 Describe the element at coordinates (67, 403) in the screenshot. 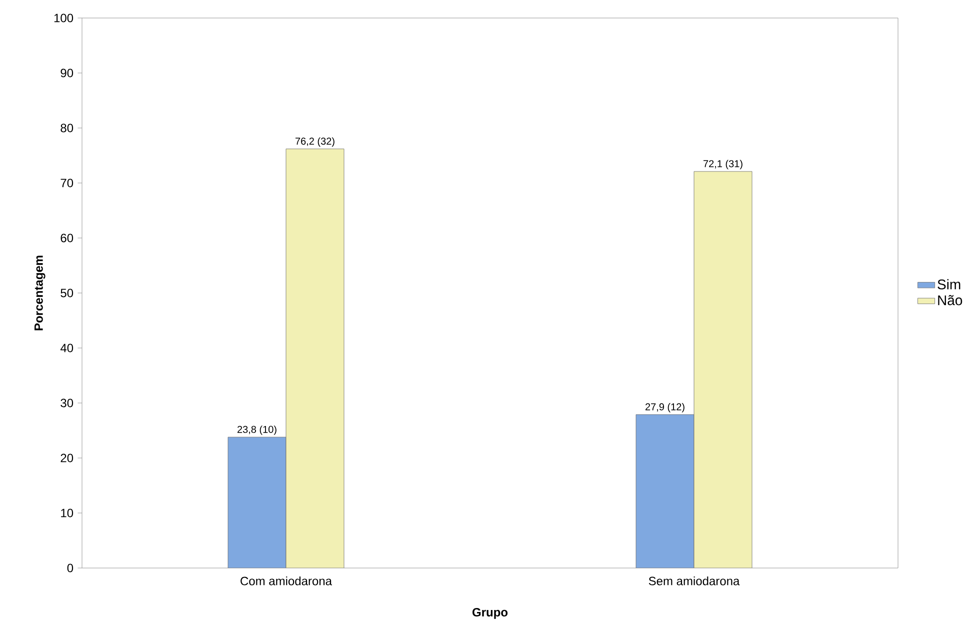

I see `y-tick-label: 30` at that location.